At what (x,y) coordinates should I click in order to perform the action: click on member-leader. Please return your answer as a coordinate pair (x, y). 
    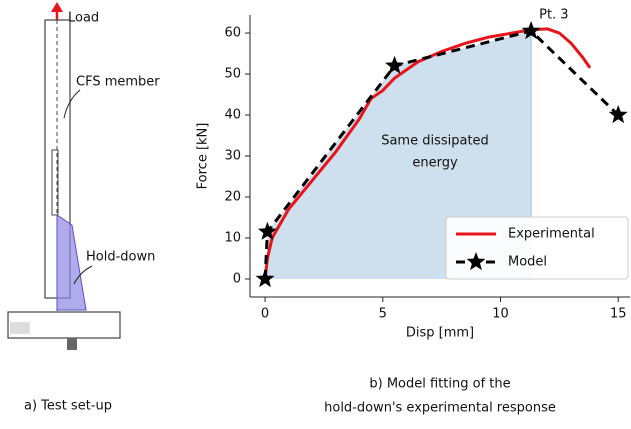
    Looking at the image, I should click on (72, 104).